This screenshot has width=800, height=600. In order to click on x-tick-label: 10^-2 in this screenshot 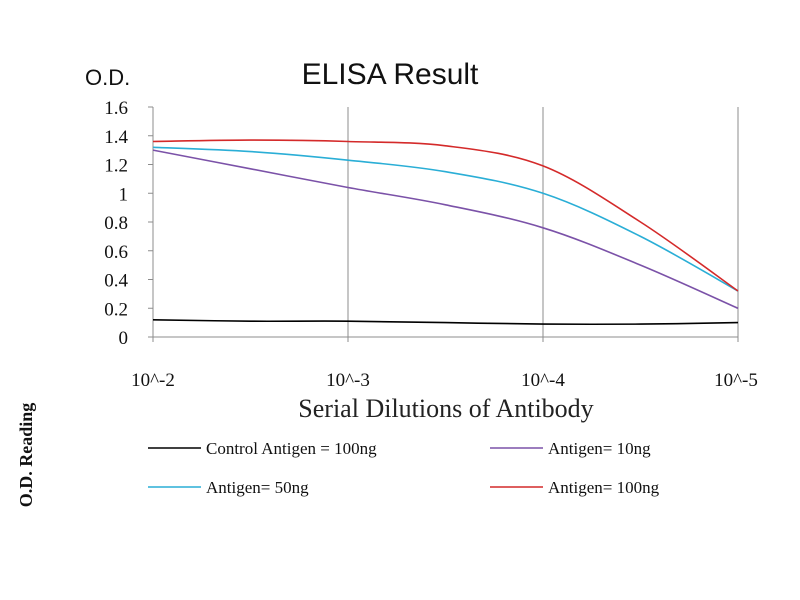, I will do `click(153, 380)`.